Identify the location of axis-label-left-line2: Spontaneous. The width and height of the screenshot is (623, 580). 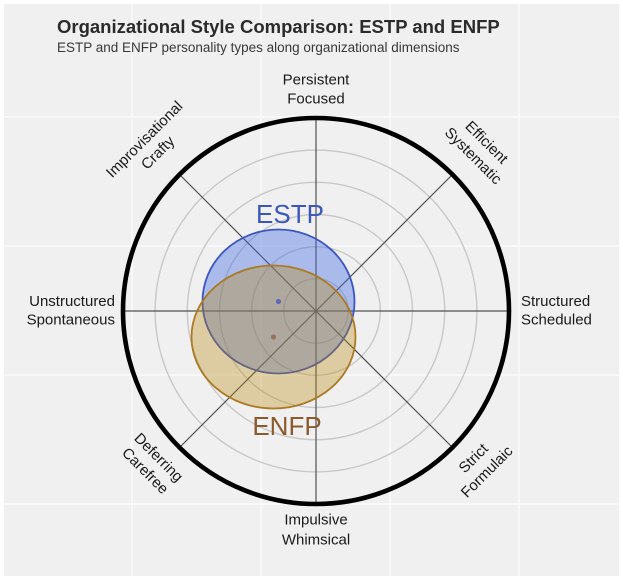
(71, 320).